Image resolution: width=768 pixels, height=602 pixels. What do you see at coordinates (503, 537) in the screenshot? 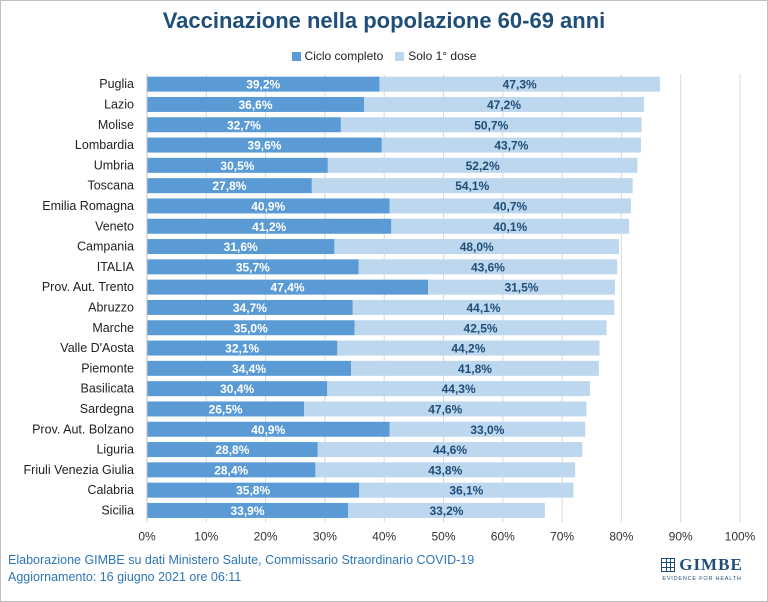
I see `x-tick-label: 60%` at bounding box center [503, 537].